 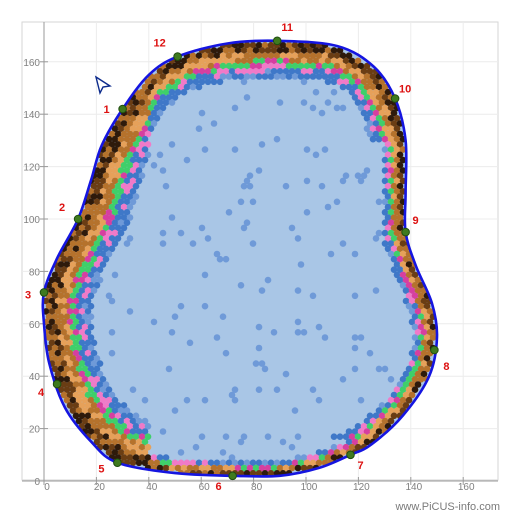 What do you see at coordinates (466, 487) in the screenshot?
I see `x-tick-label: 160` at bounding box center [466, 487].